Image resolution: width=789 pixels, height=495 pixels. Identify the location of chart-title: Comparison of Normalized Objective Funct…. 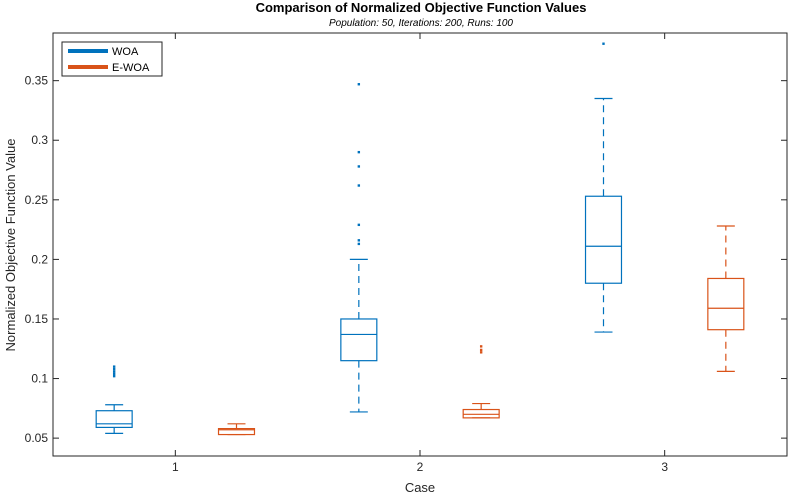
(421, 7).